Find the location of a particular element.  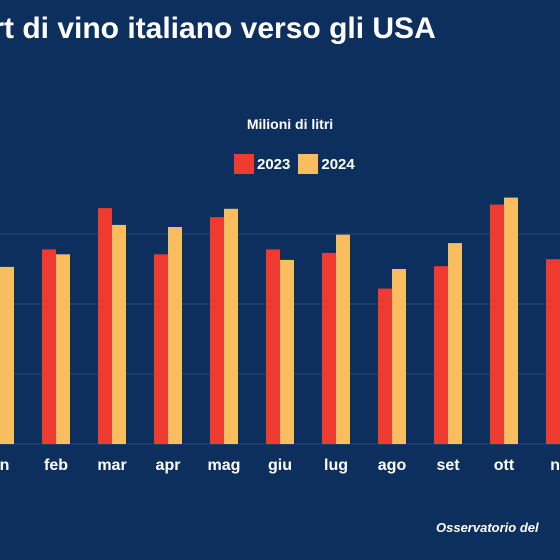

legend-swatch-2024 is located at coordinates (308, 164).